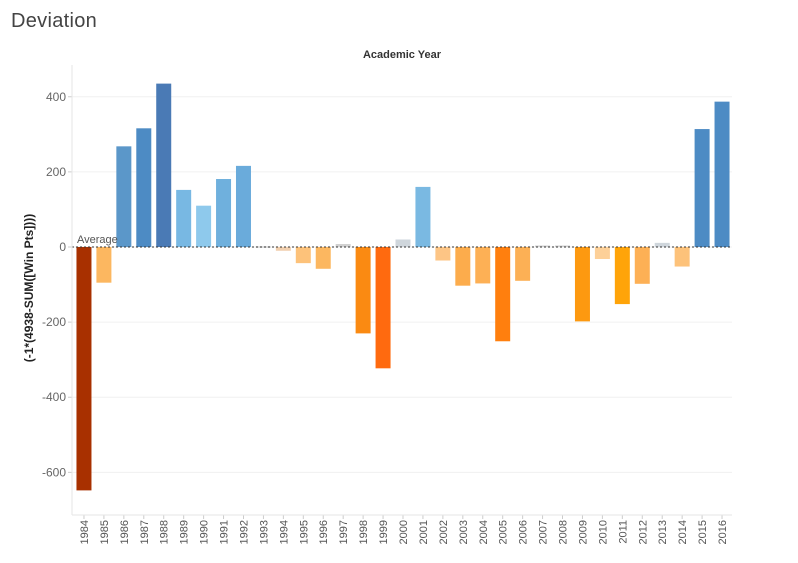  Describe the element at coordinates (563, 246) in the screenshot. I see `bar-2008` at that location.